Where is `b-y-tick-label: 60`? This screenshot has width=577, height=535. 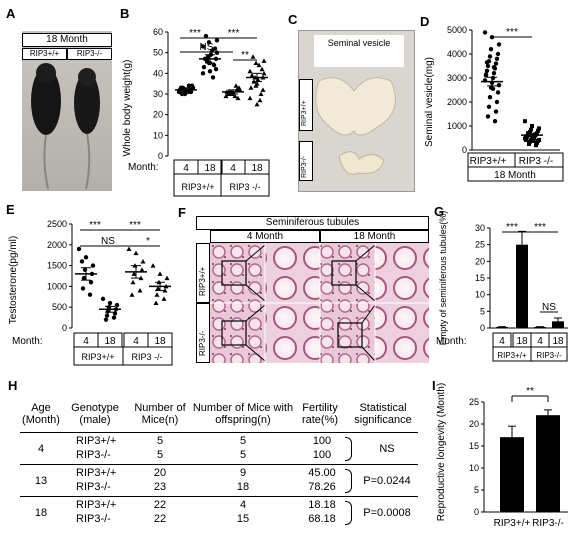 b-y-tick-label: 60 is located at coordinates (158, 32).